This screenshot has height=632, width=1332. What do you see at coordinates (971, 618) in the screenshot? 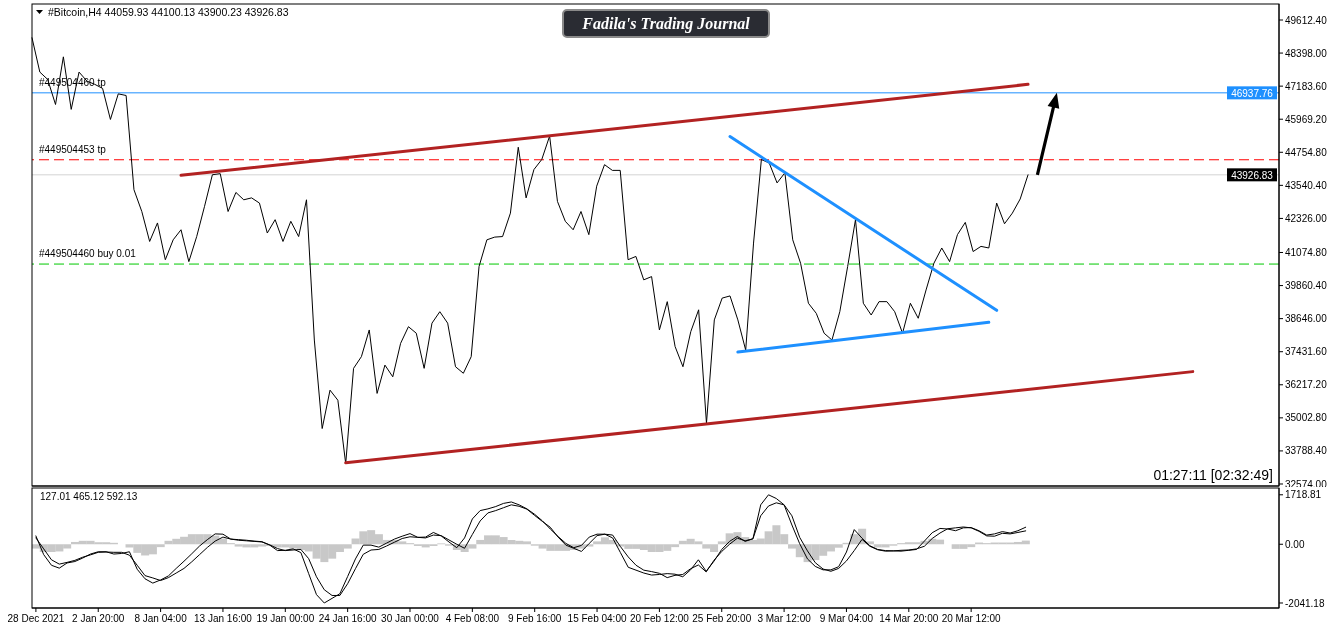
I see `x-tick-label: 20 Mar 12:00` at bounding box center [971, 618].